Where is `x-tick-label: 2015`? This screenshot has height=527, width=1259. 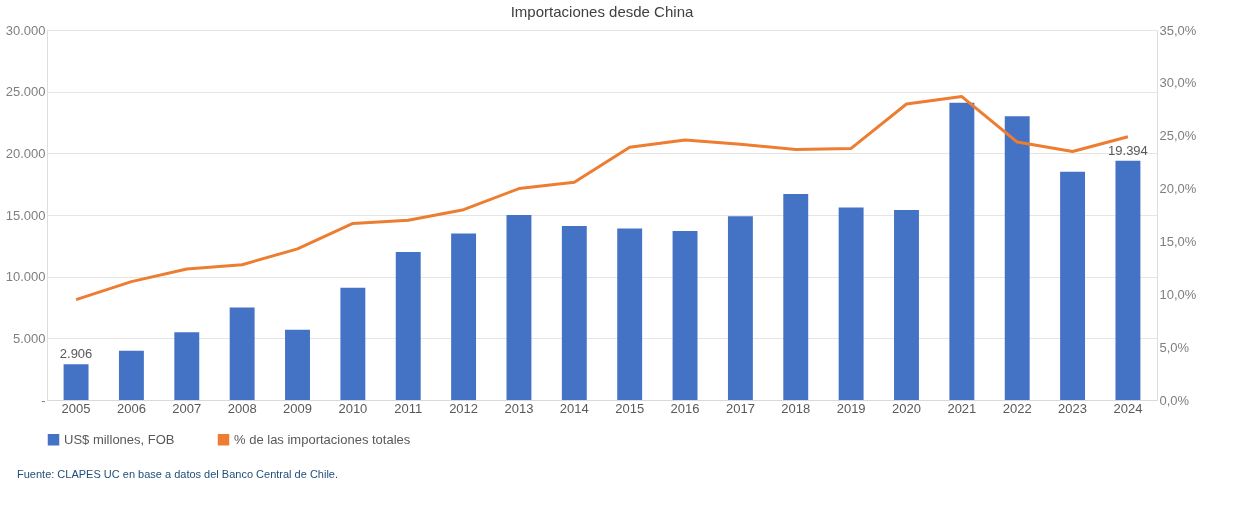
x-tick-label: 2015 is located at coordinates (630, 408).